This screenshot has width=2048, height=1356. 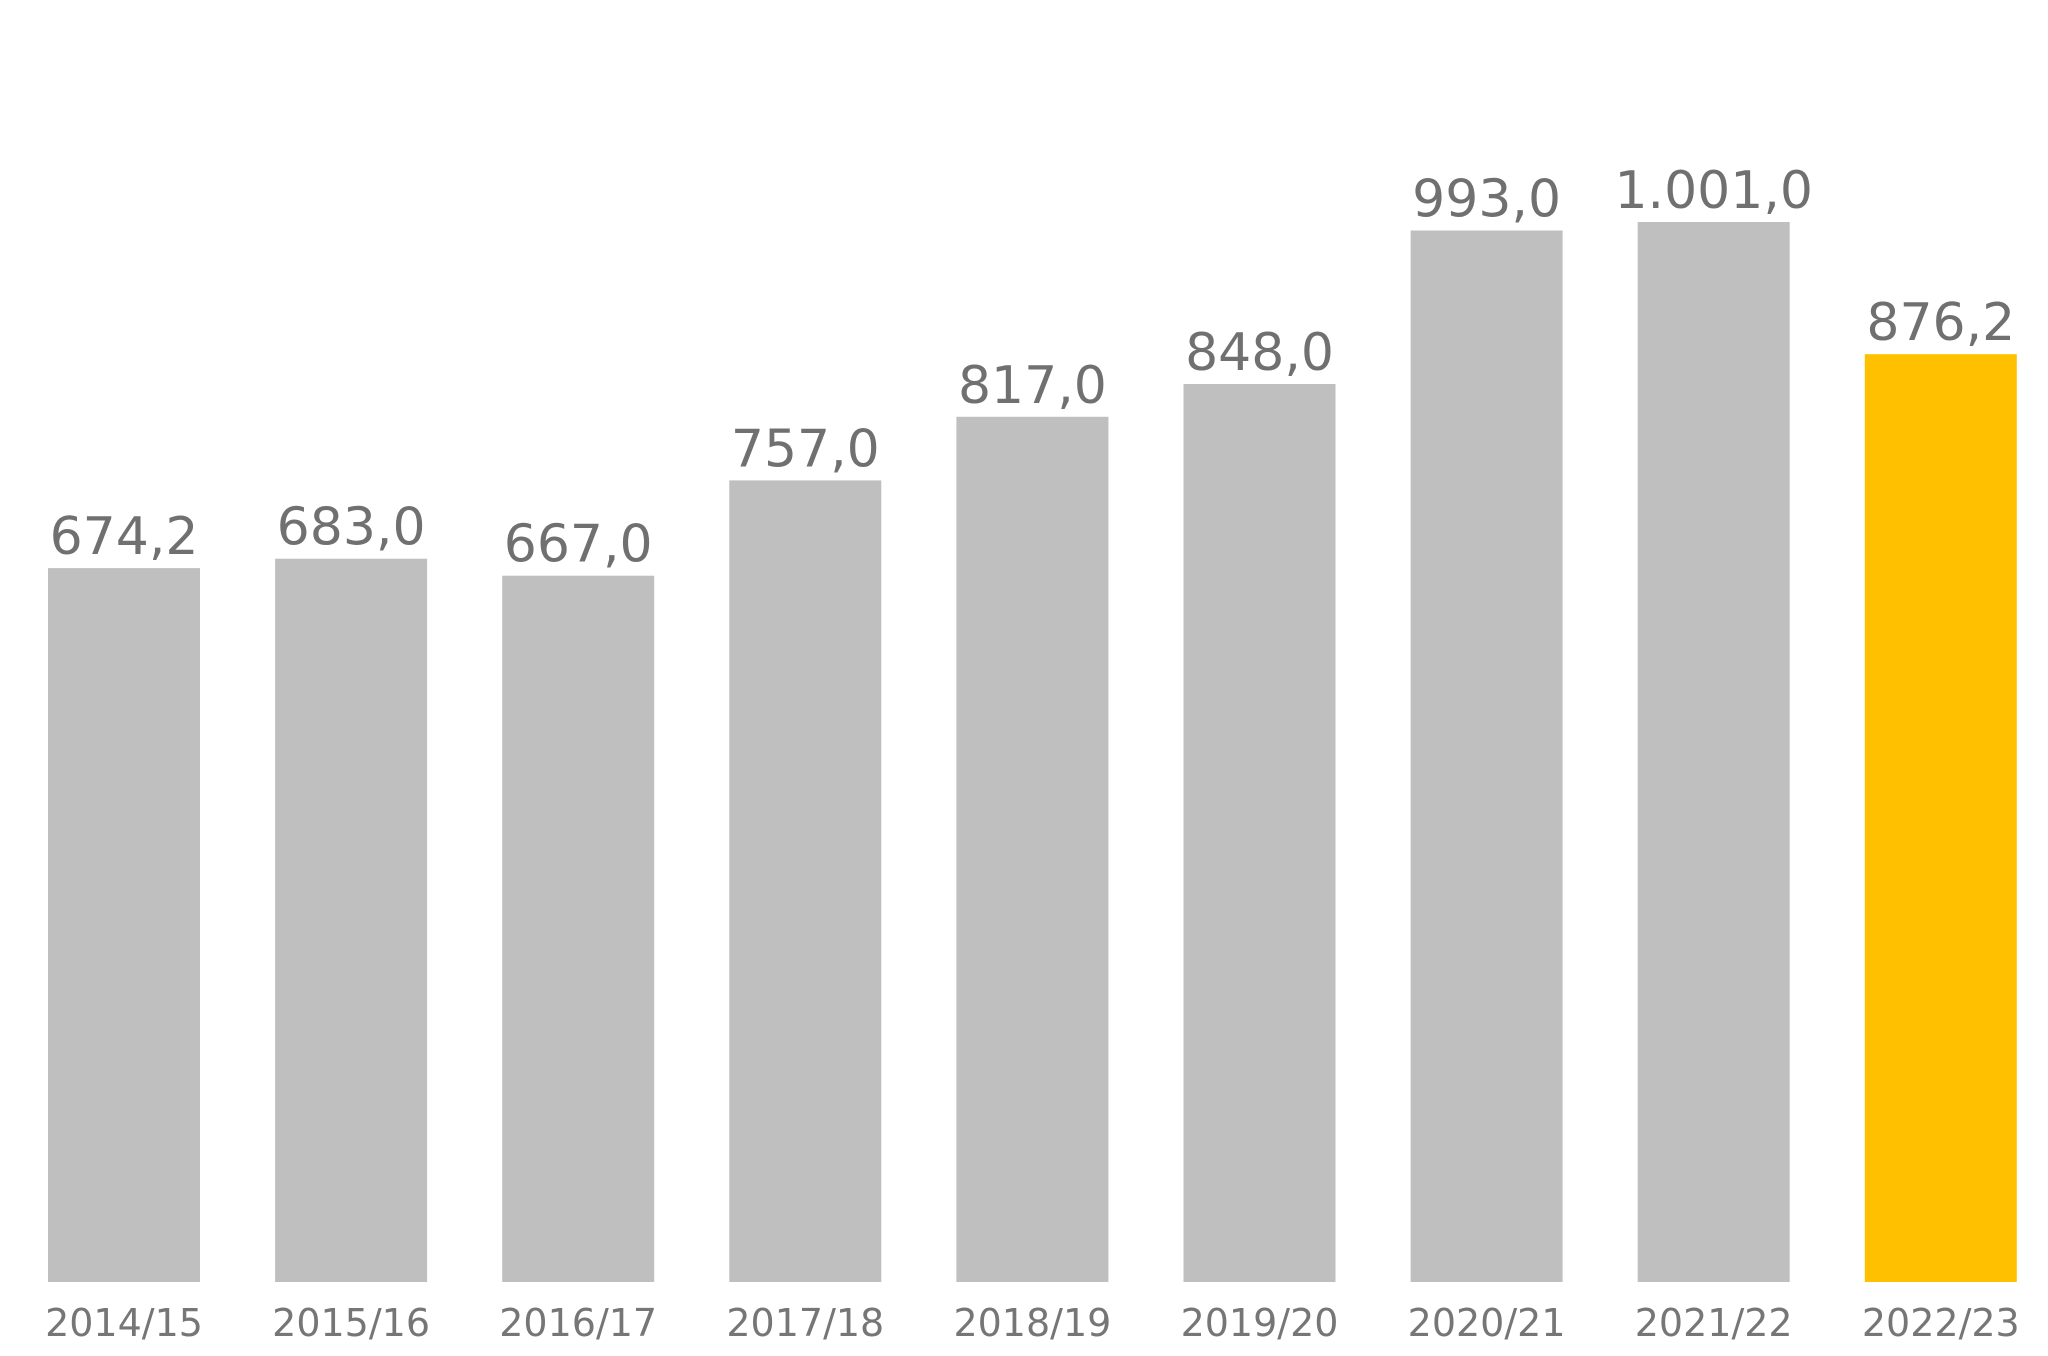 What do you see at coordinates (351, 528) in the screenshot?
I see `value-label-2015-16: 683,0` at bounding box center [351, 528].